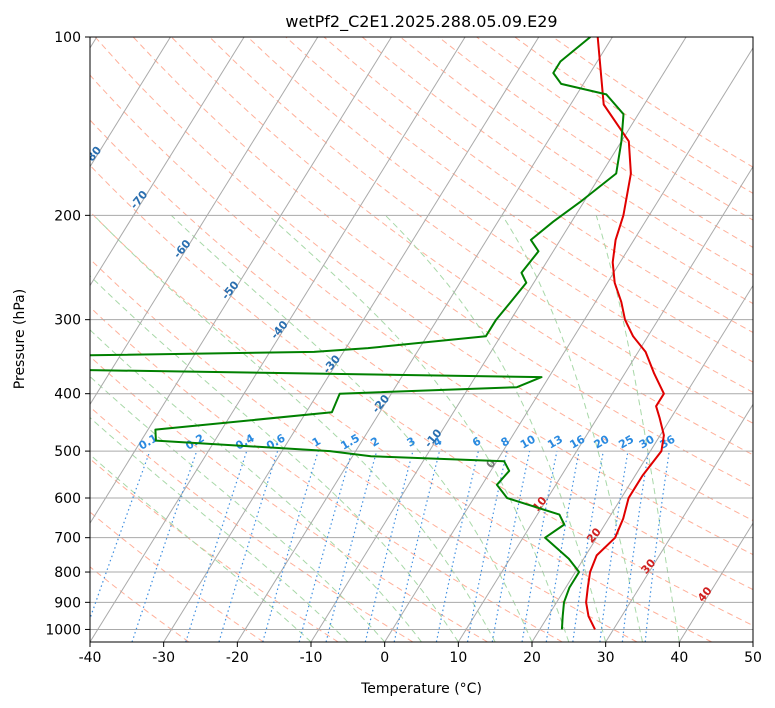 Image resolution: width=775 pixels, height=708 pixels. What do you see at coordinates (458, 658) in the screenshot?
I see `x-tick-label: 10` at bounding box center [458, 658].